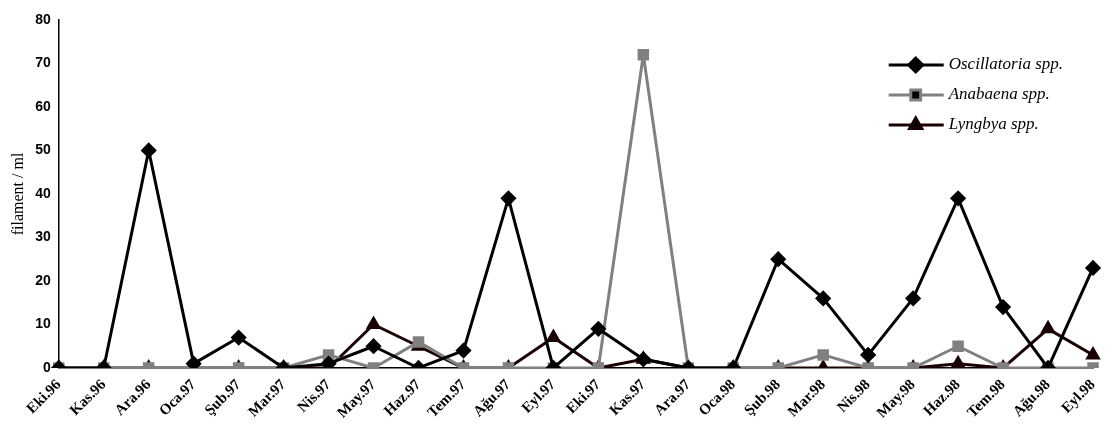 The width and height of the screenshot is (1113, 425). What do you see at coordinates (43, 192) in the screenshot?
I see `y-tick-label: 40` at bounding box center [43, 192].